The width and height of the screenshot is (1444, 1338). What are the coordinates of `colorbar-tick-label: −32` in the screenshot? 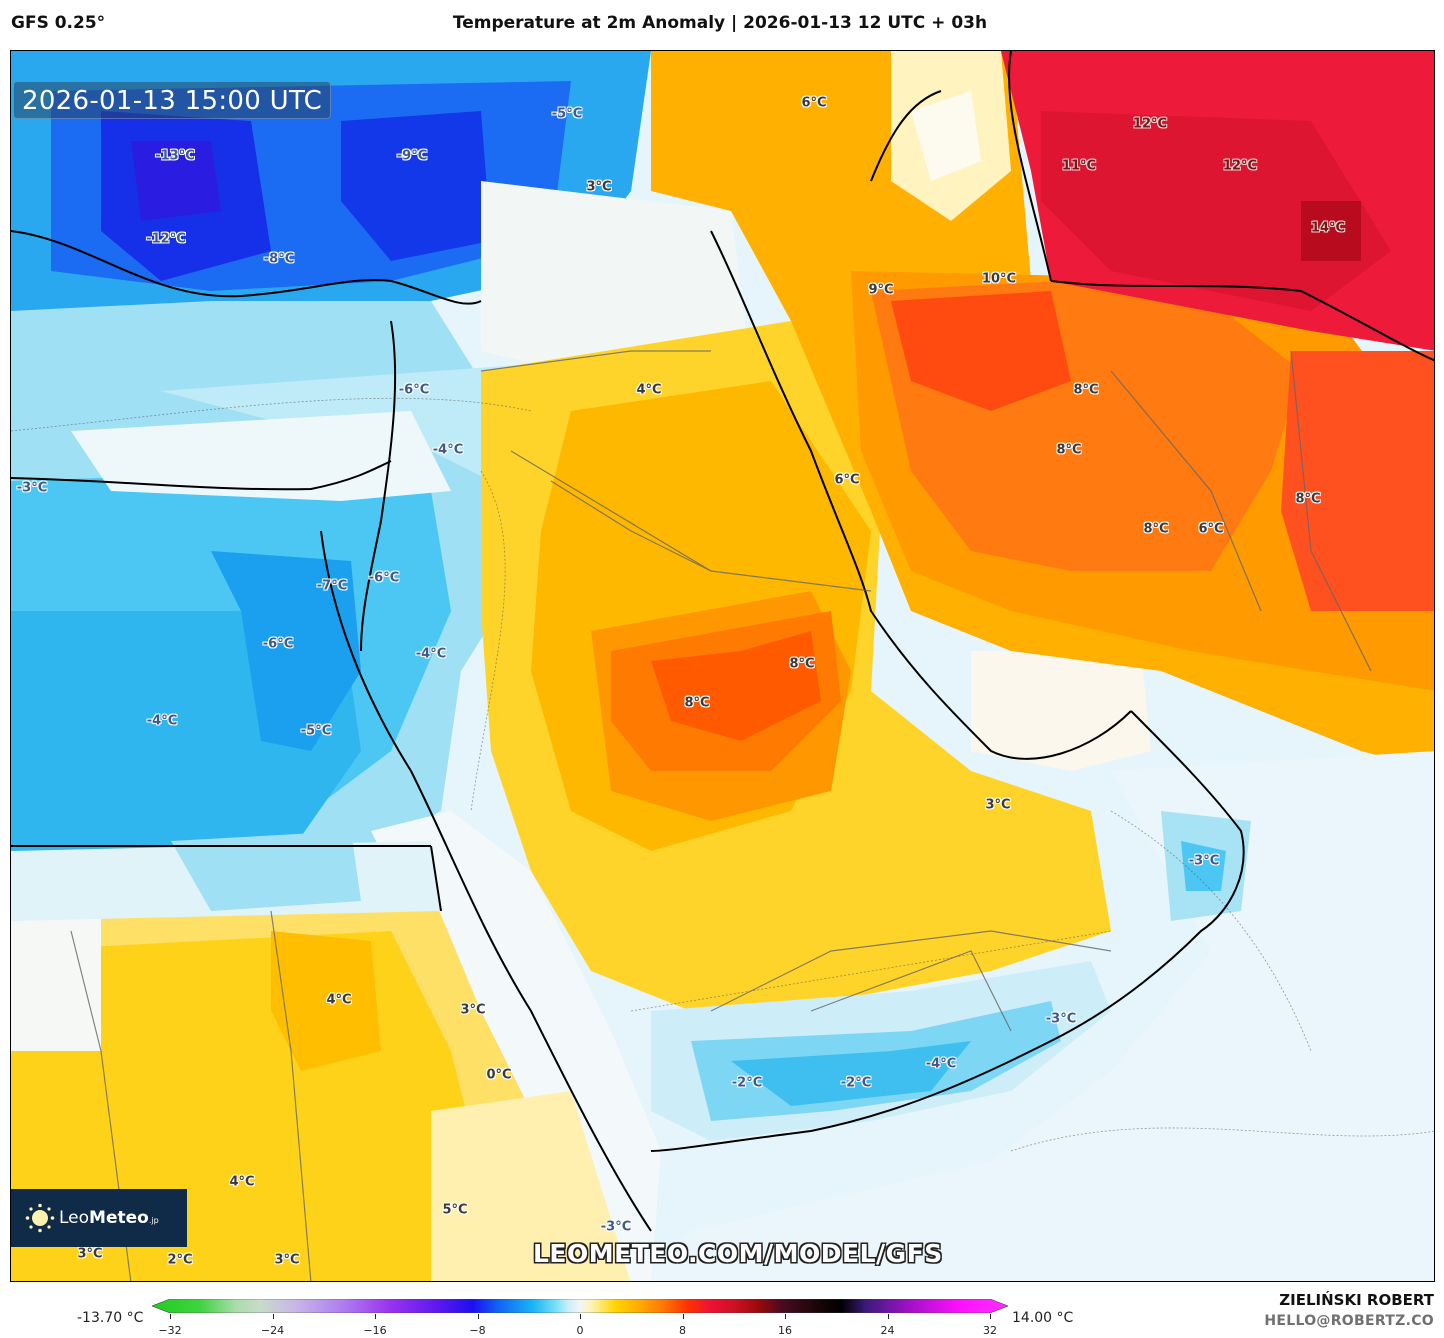 It's located at (170, 1330).